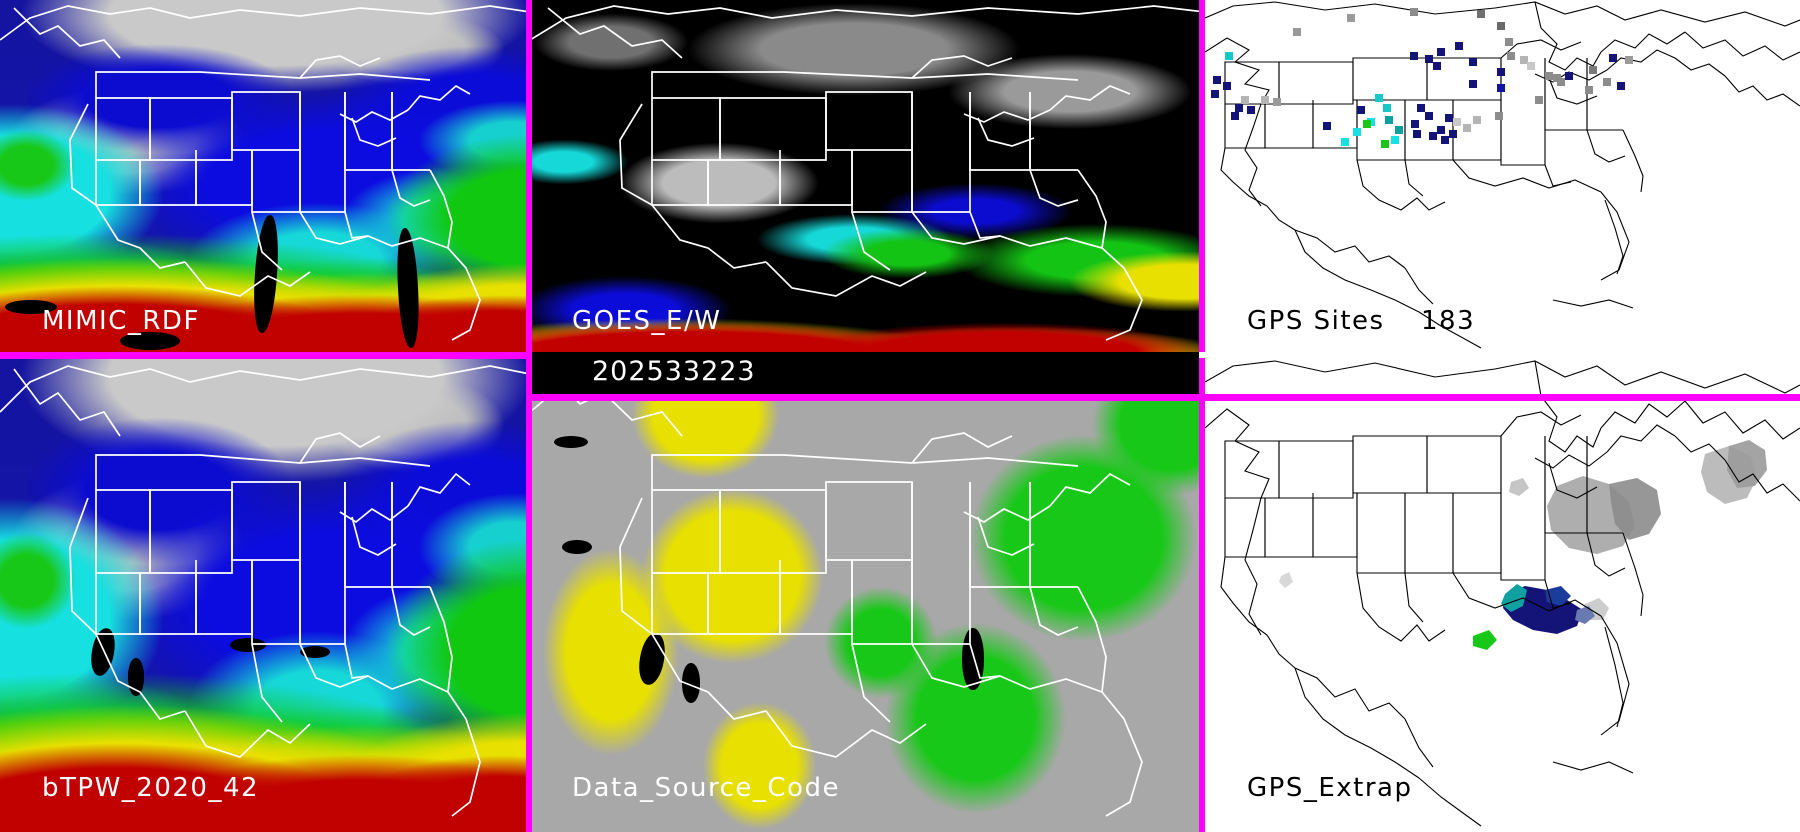 Image resolution: width=1800 pixels, height=832 pixels. I want to click on extrap-grey-regions, so click(1523, 530).